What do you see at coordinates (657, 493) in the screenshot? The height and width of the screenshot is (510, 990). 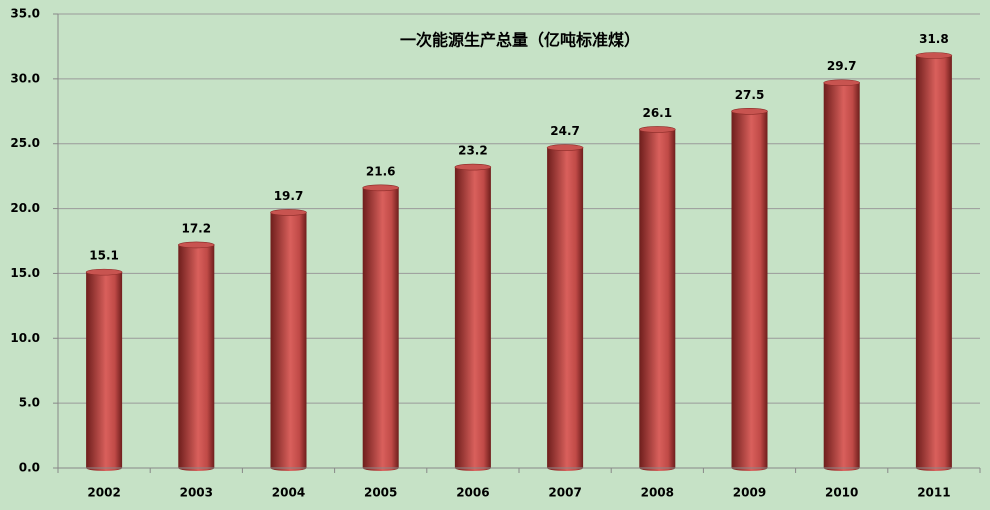 I see `x-tick-label: 2008` at bounding box center [657, 493].